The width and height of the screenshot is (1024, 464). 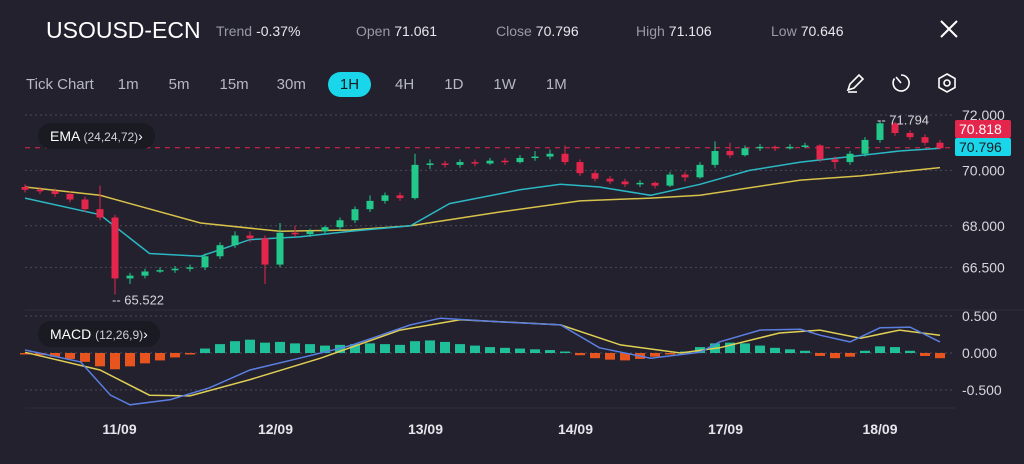 What do you see at coordinates (980, 147) in the screenshot?
I see `current-price-tag-label: 70.796` at bounding box center [980, 147].